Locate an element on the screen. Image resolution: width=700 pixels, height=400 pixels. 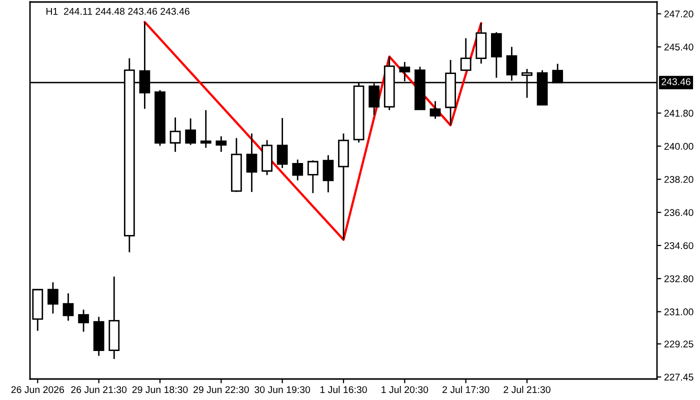
x-tick-label: 29 Jun 18:30 is located at coordinates (160, 390).